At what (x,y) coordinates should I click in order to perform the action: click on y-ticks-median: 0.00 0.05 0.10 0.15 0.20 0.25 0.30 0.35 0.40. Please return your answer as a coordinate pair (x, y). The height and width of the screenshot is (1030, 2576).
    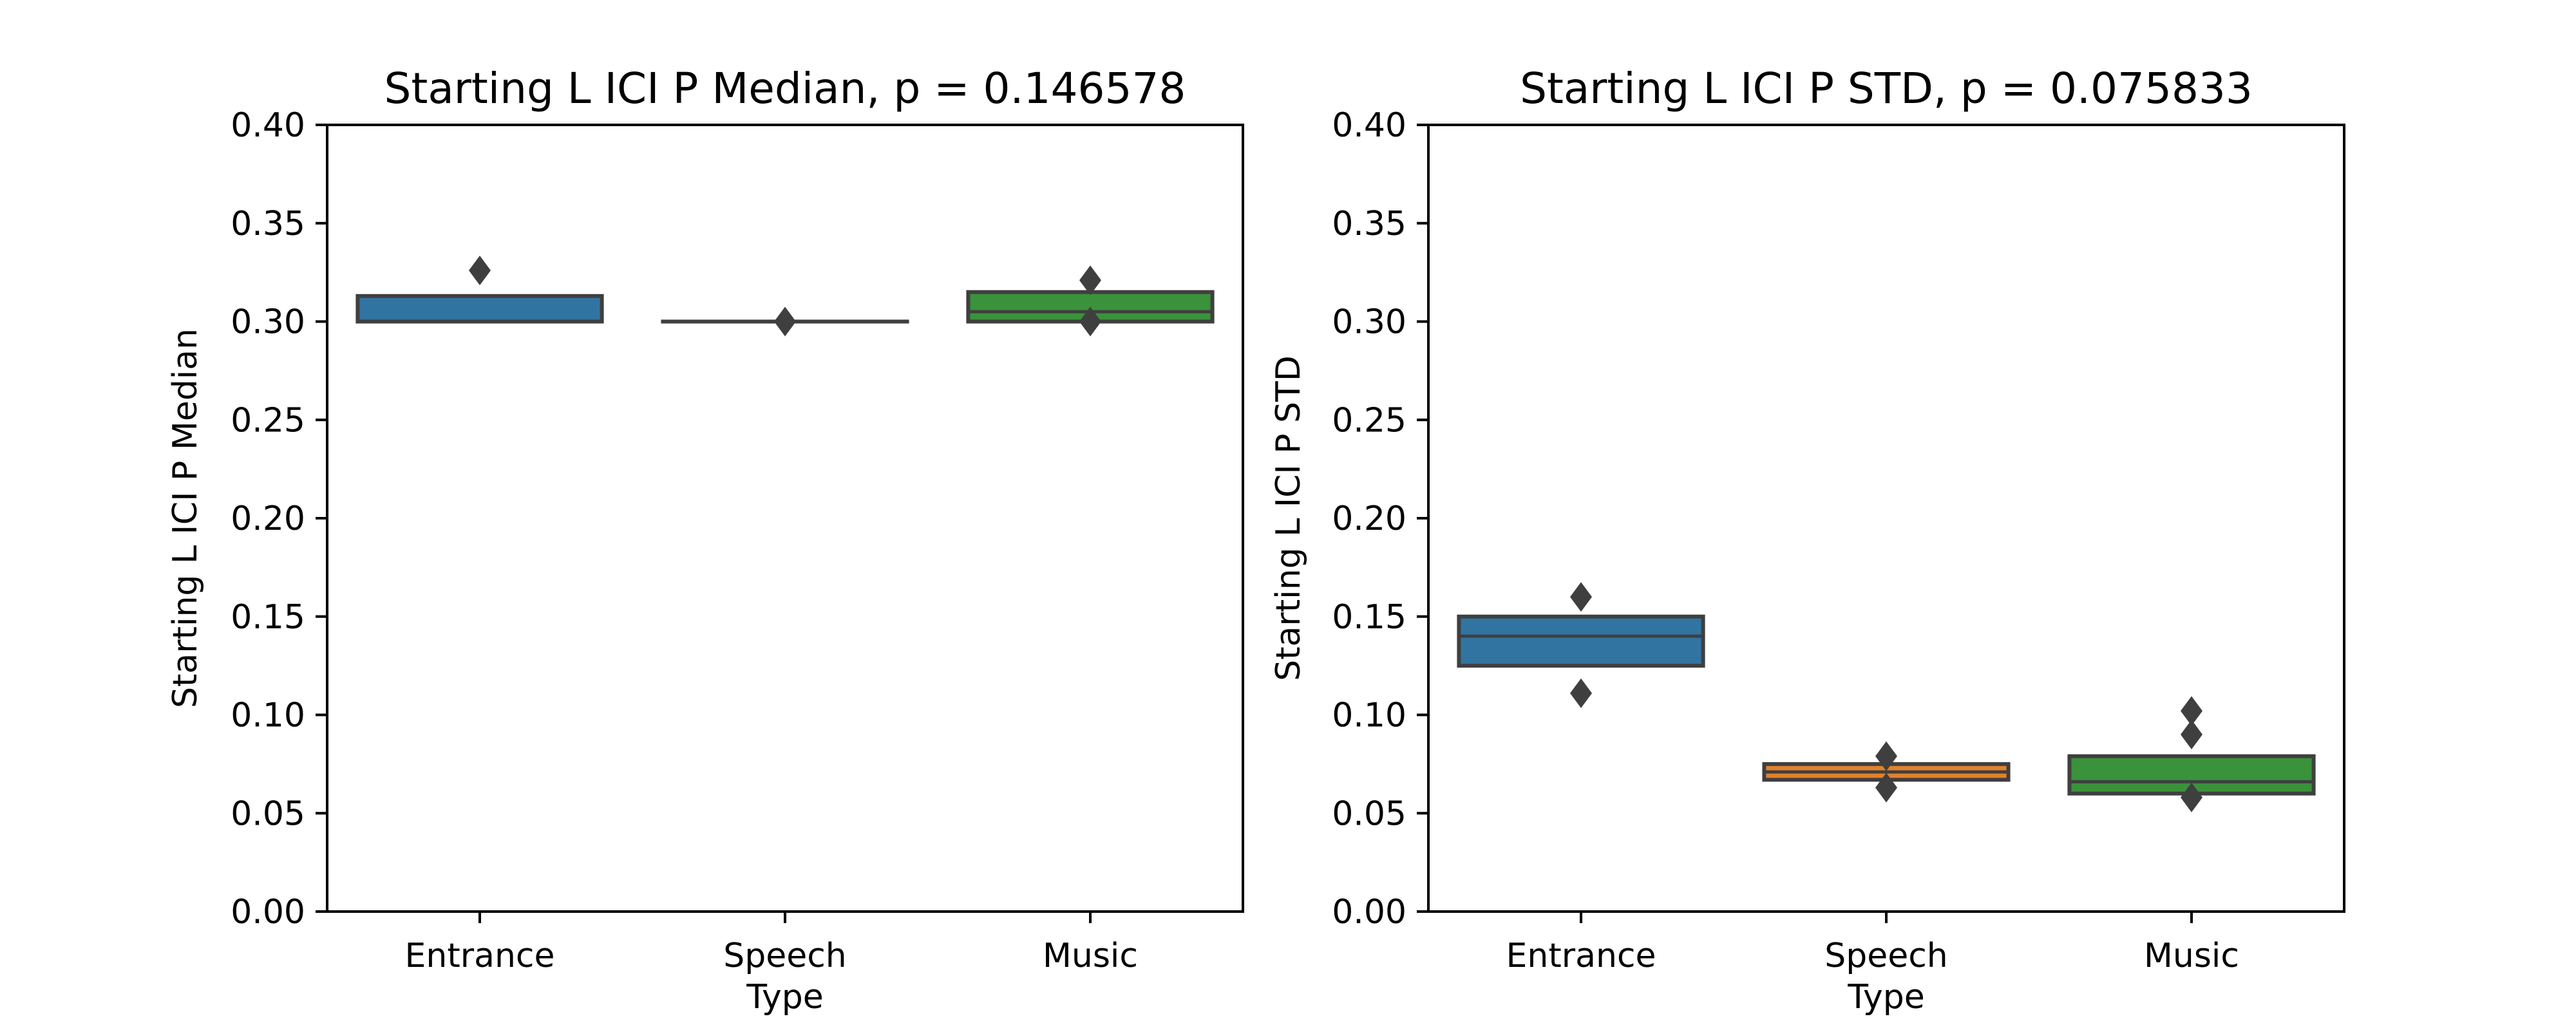
    Looking at the image, I should click on (279, 519).